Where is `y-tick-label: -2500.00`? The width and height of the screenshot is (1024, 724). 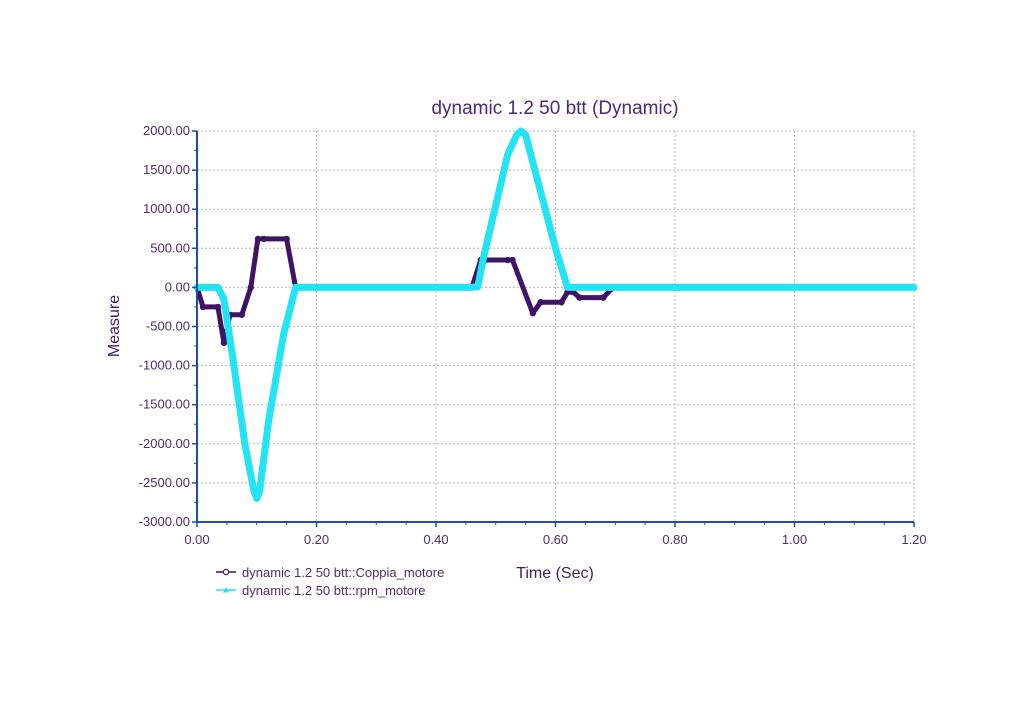
y-tick-label: -2500.00 is located at coordinates (164, 482).